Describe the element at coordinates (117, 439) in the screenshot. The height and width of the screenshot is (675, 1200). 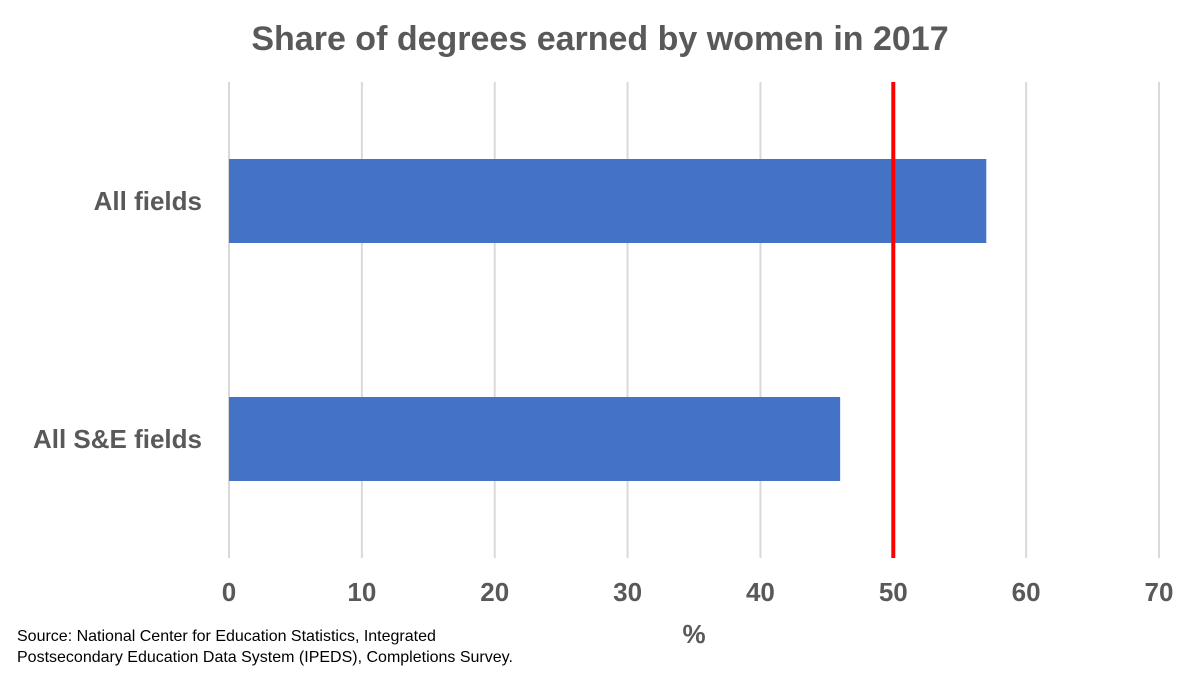
I see `category-label: All S&E fields` at that location.